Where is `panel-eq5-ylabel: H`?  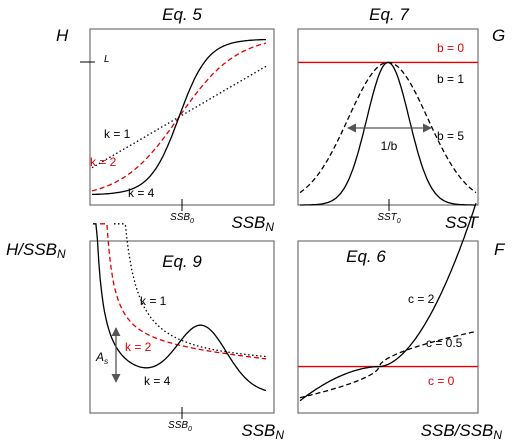 panel-eq5-ylabel: H is located at coordinates (62, 35).